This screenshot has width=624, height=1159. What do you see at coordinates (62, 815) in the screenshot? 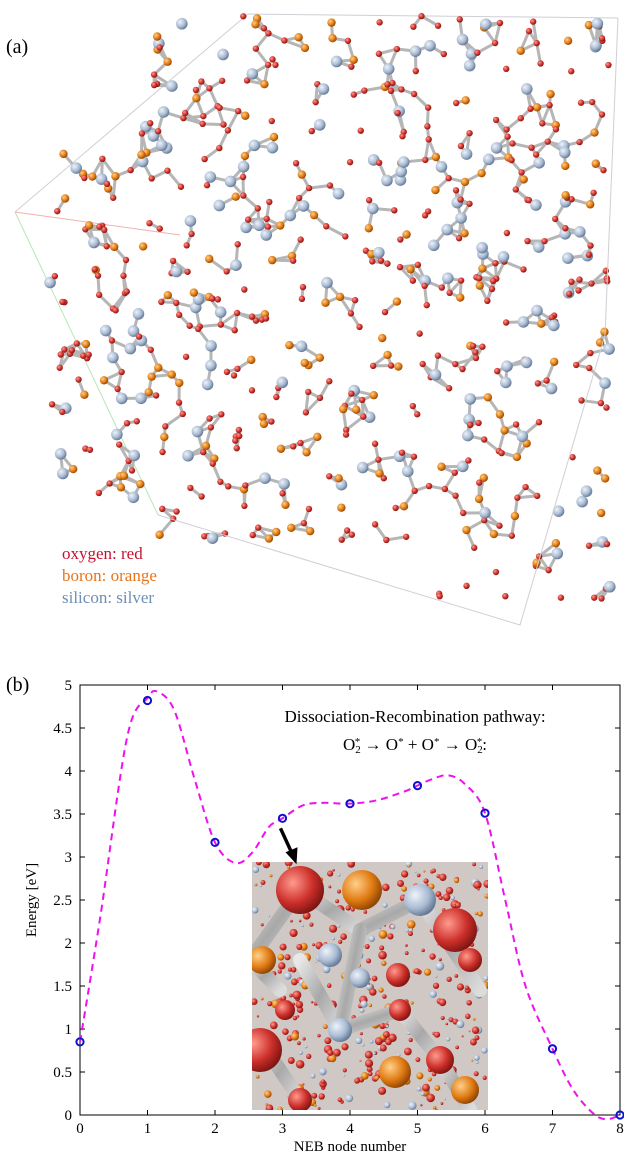
I see `y-tick-label: 3.5` at bounding box center [62, 815].